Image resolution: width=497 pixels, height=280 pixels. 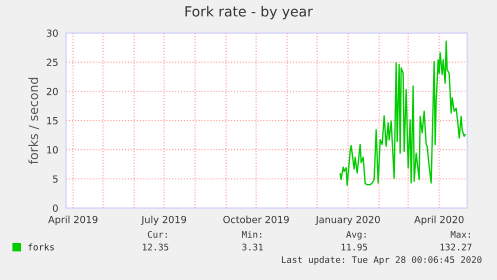 What do you see at coordinates (439, 221) in the screenshot?
I see `x-tick-label: April 2020` at bounding box center [439, 221].